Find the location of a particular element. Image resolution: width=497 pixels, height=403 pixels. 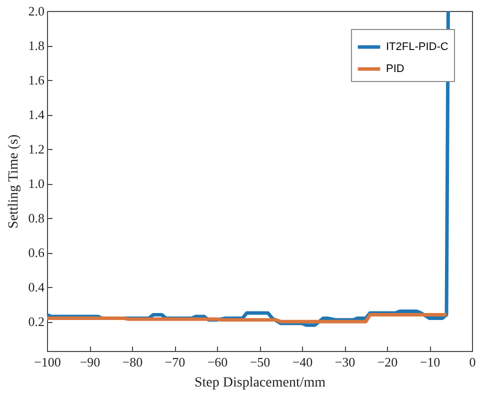

y-tick-label: 1.6 is located at coordinates (36, 80).